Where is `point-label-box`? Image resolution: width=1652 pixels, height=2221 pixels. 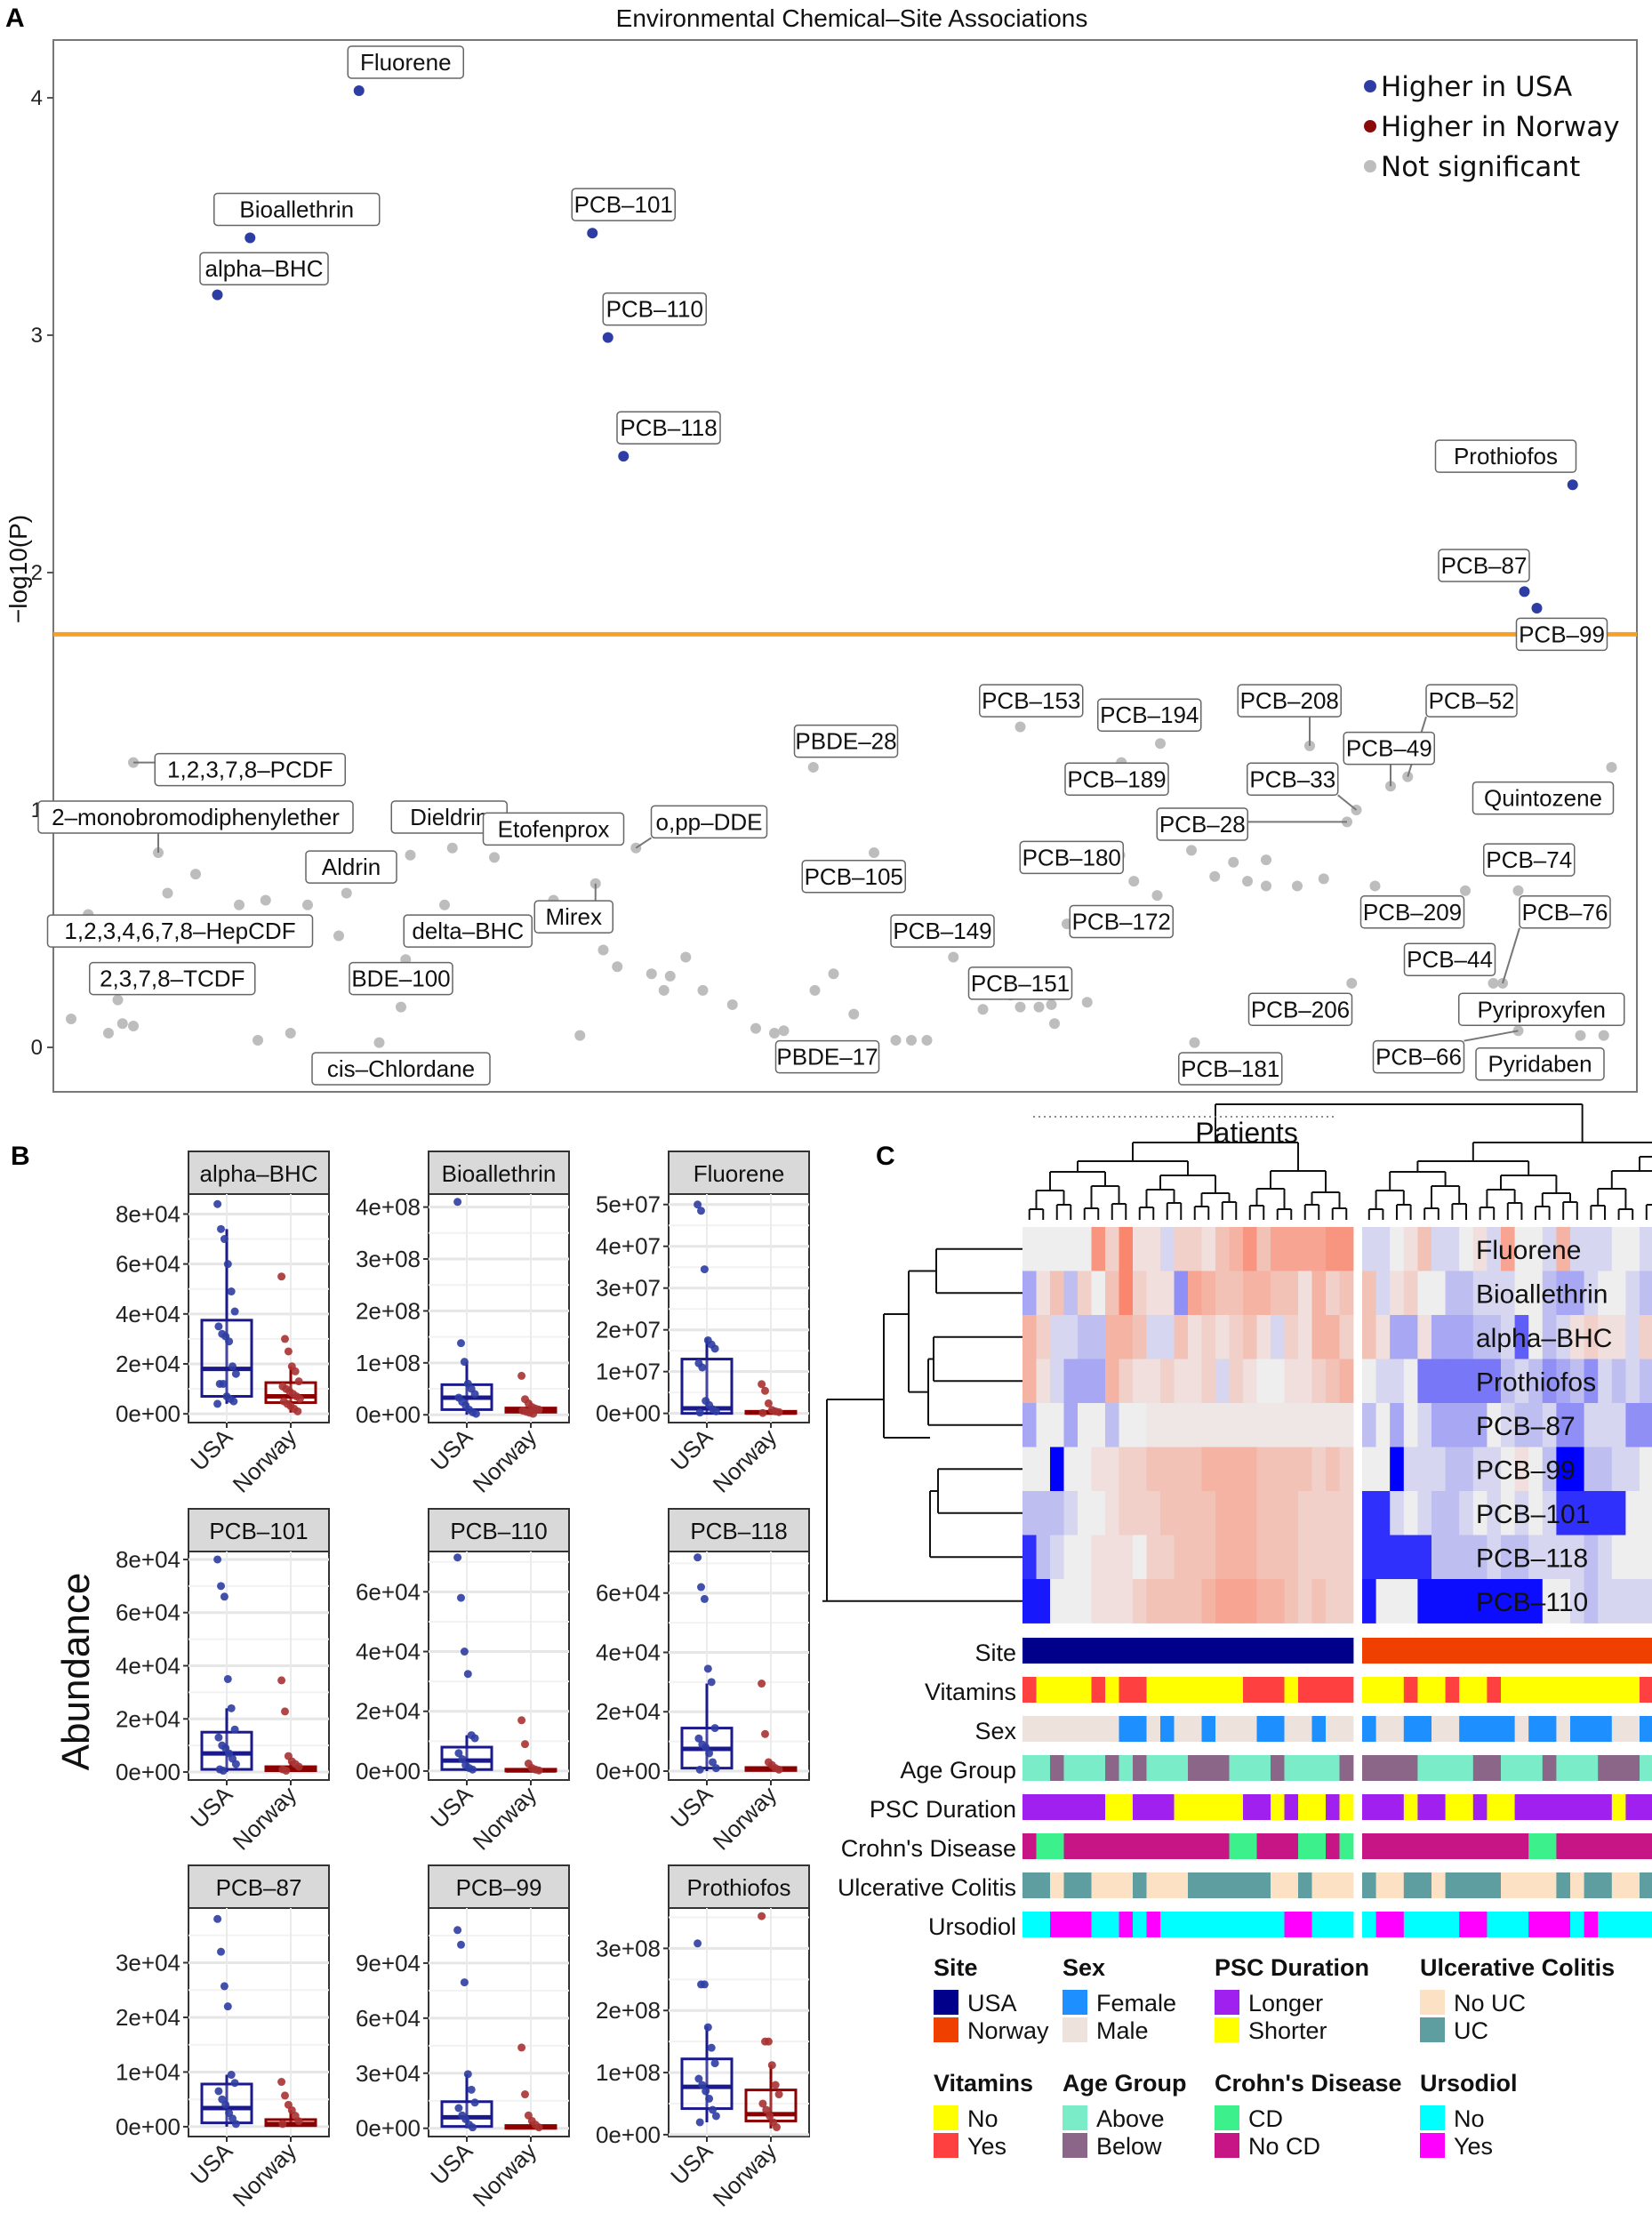 point-label-box is located at coordinates (250, 769).